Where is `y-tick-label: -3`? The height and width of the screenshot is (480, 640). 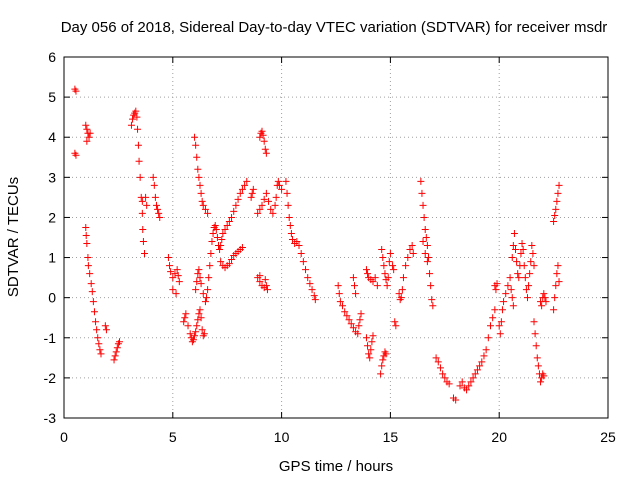
y-tick-label: -3 is located at coordinates (50, 418).